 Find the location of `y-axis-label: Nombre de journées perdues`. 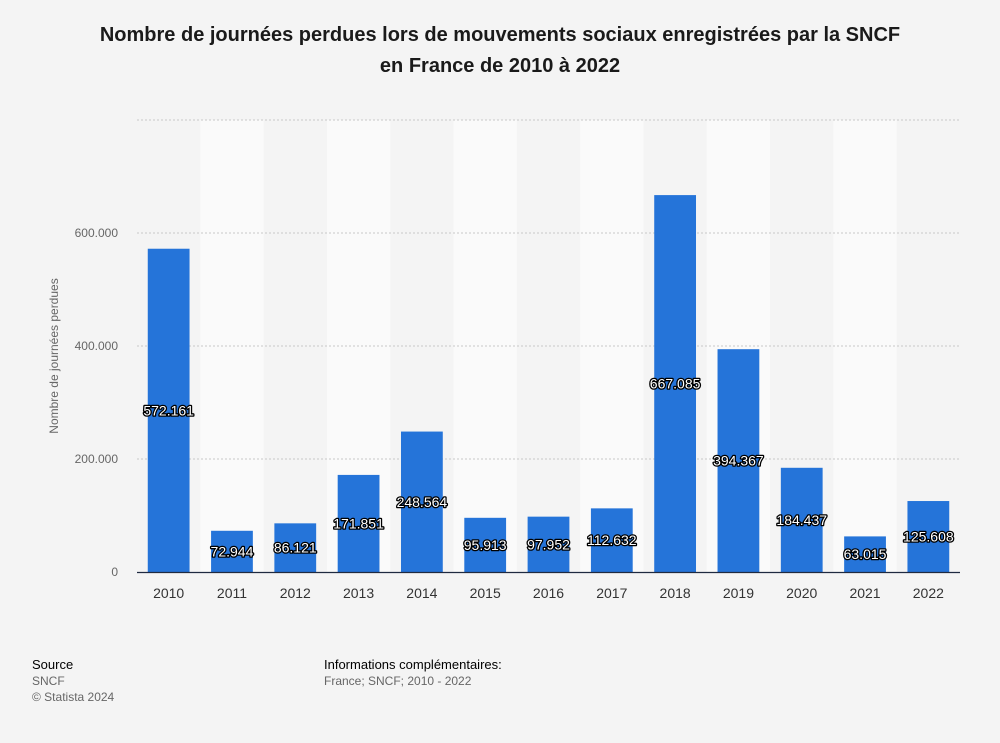

y-axis-label: Nombre de journées perdues is located at coordinates (54, 355).